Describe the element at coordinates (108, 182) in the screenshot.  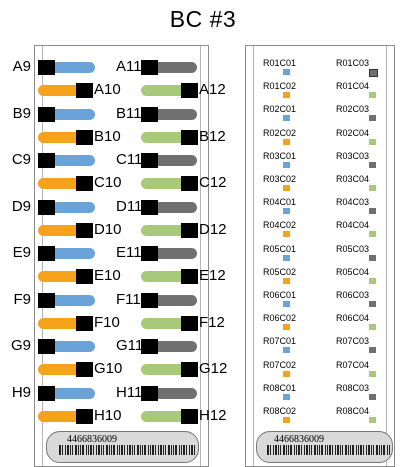
I see `sample-label: C10` at that location.